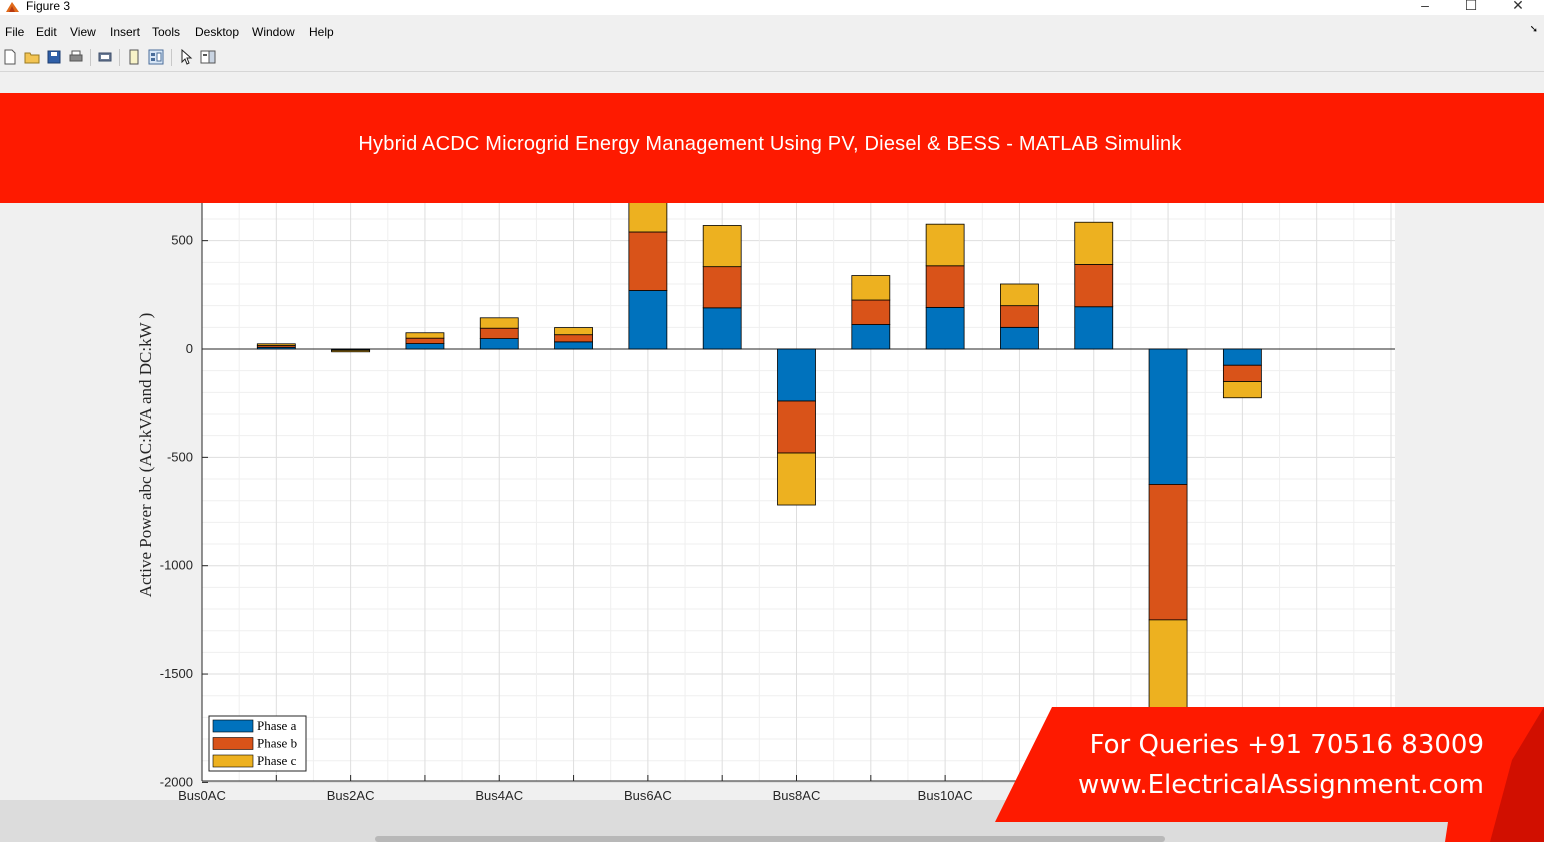 Image resolution: width=1544 pixels, height=842 pixels. Describe the element at coordinates (176, 673) in the screenshot. I see `y-tick-label: -1500` at that location.